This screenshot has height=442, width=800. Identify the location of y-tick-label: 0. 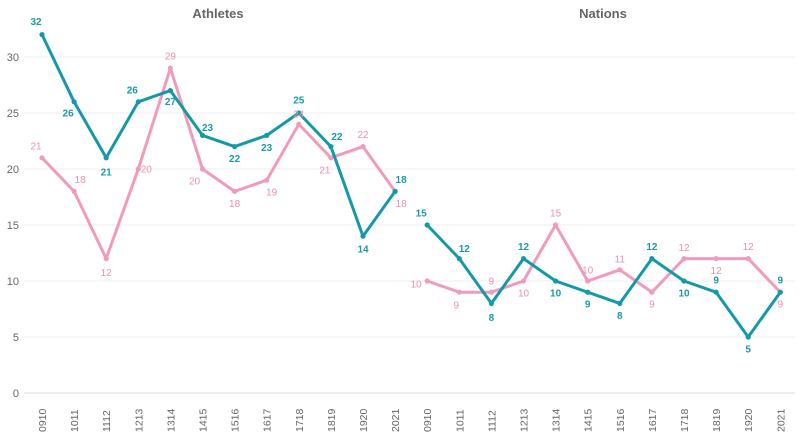
(16, 394).